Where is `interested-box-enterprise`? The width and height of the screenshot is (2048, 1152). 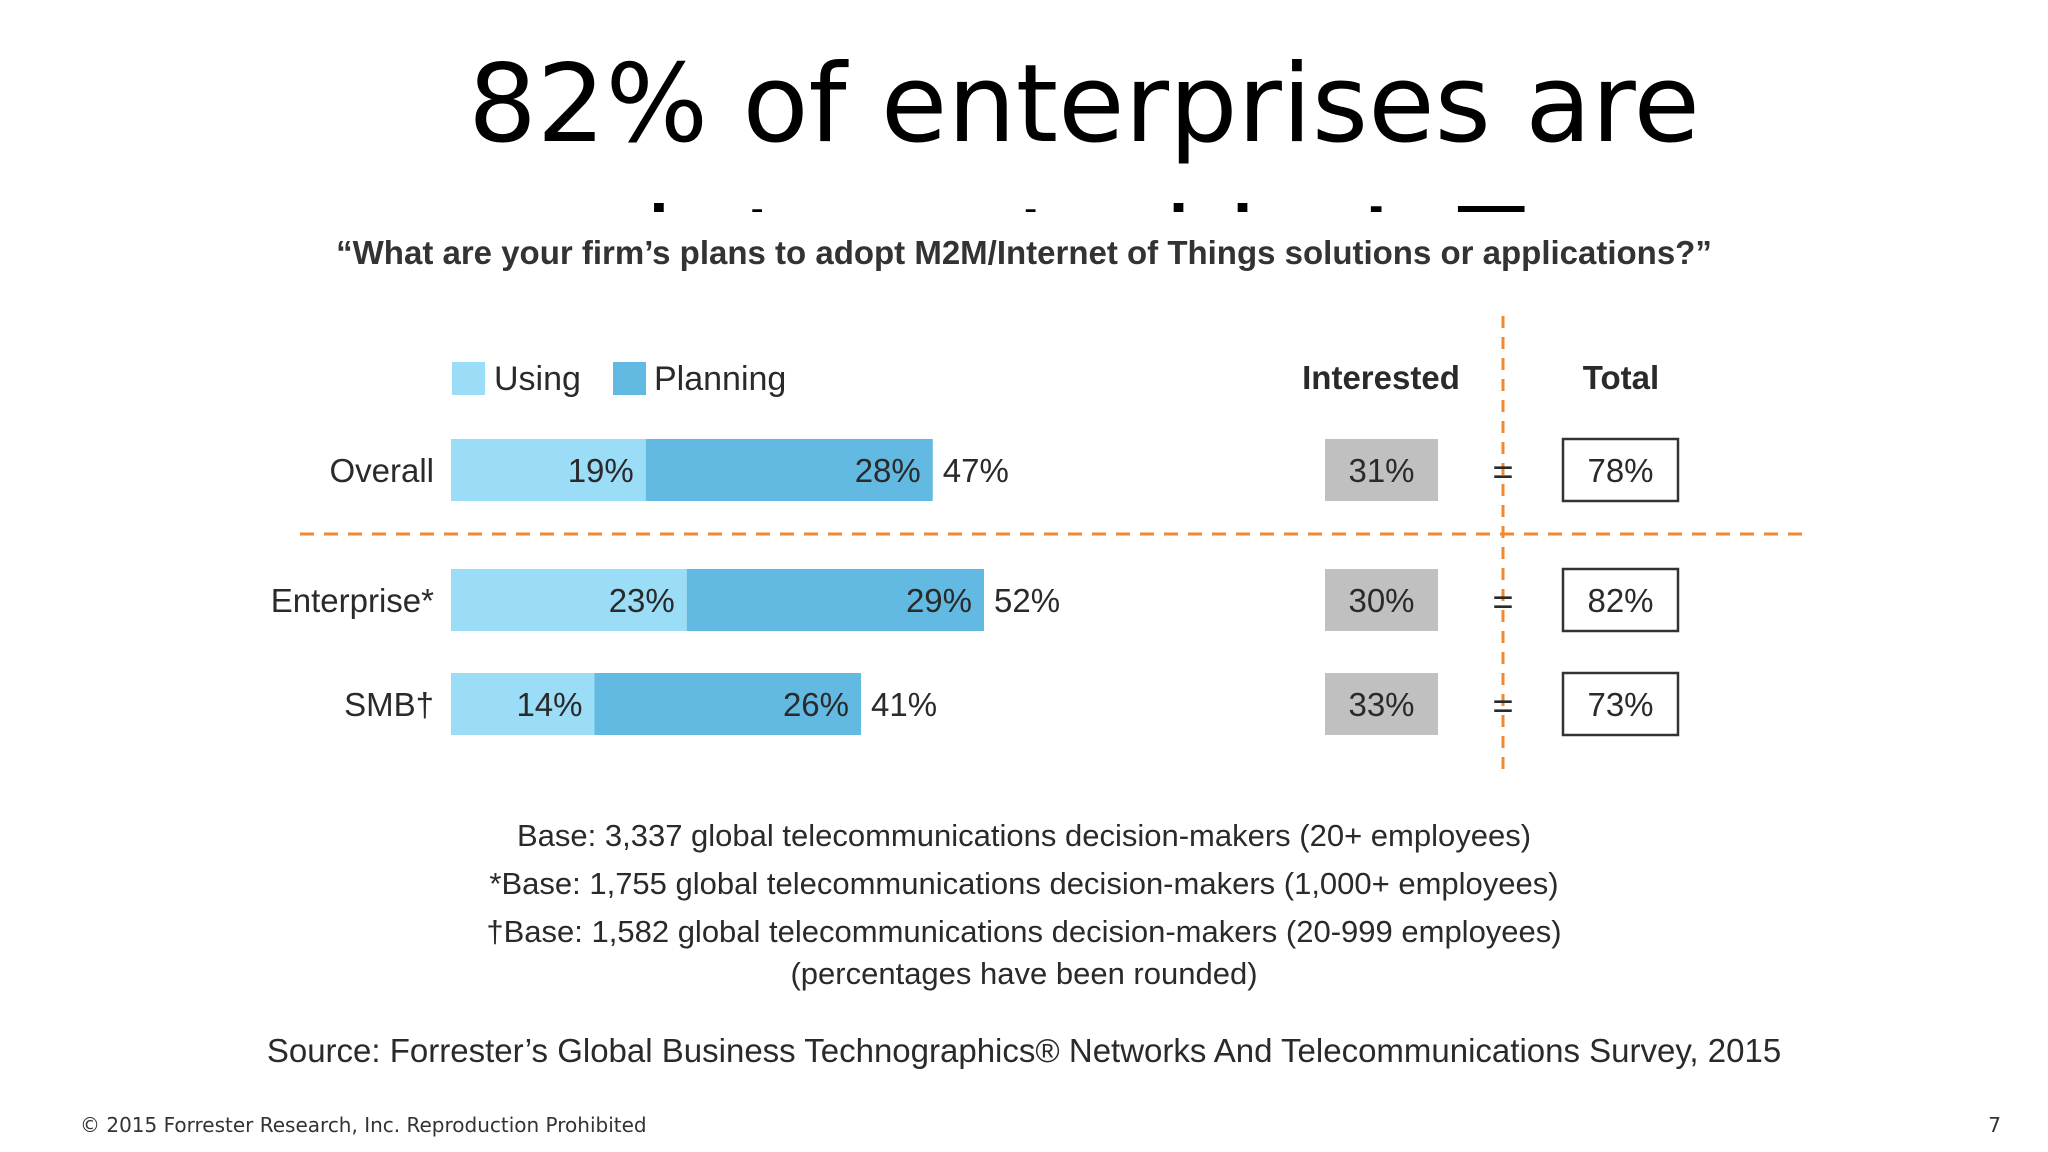 interested-box-enterprise is located at coordinates (1381, 600).